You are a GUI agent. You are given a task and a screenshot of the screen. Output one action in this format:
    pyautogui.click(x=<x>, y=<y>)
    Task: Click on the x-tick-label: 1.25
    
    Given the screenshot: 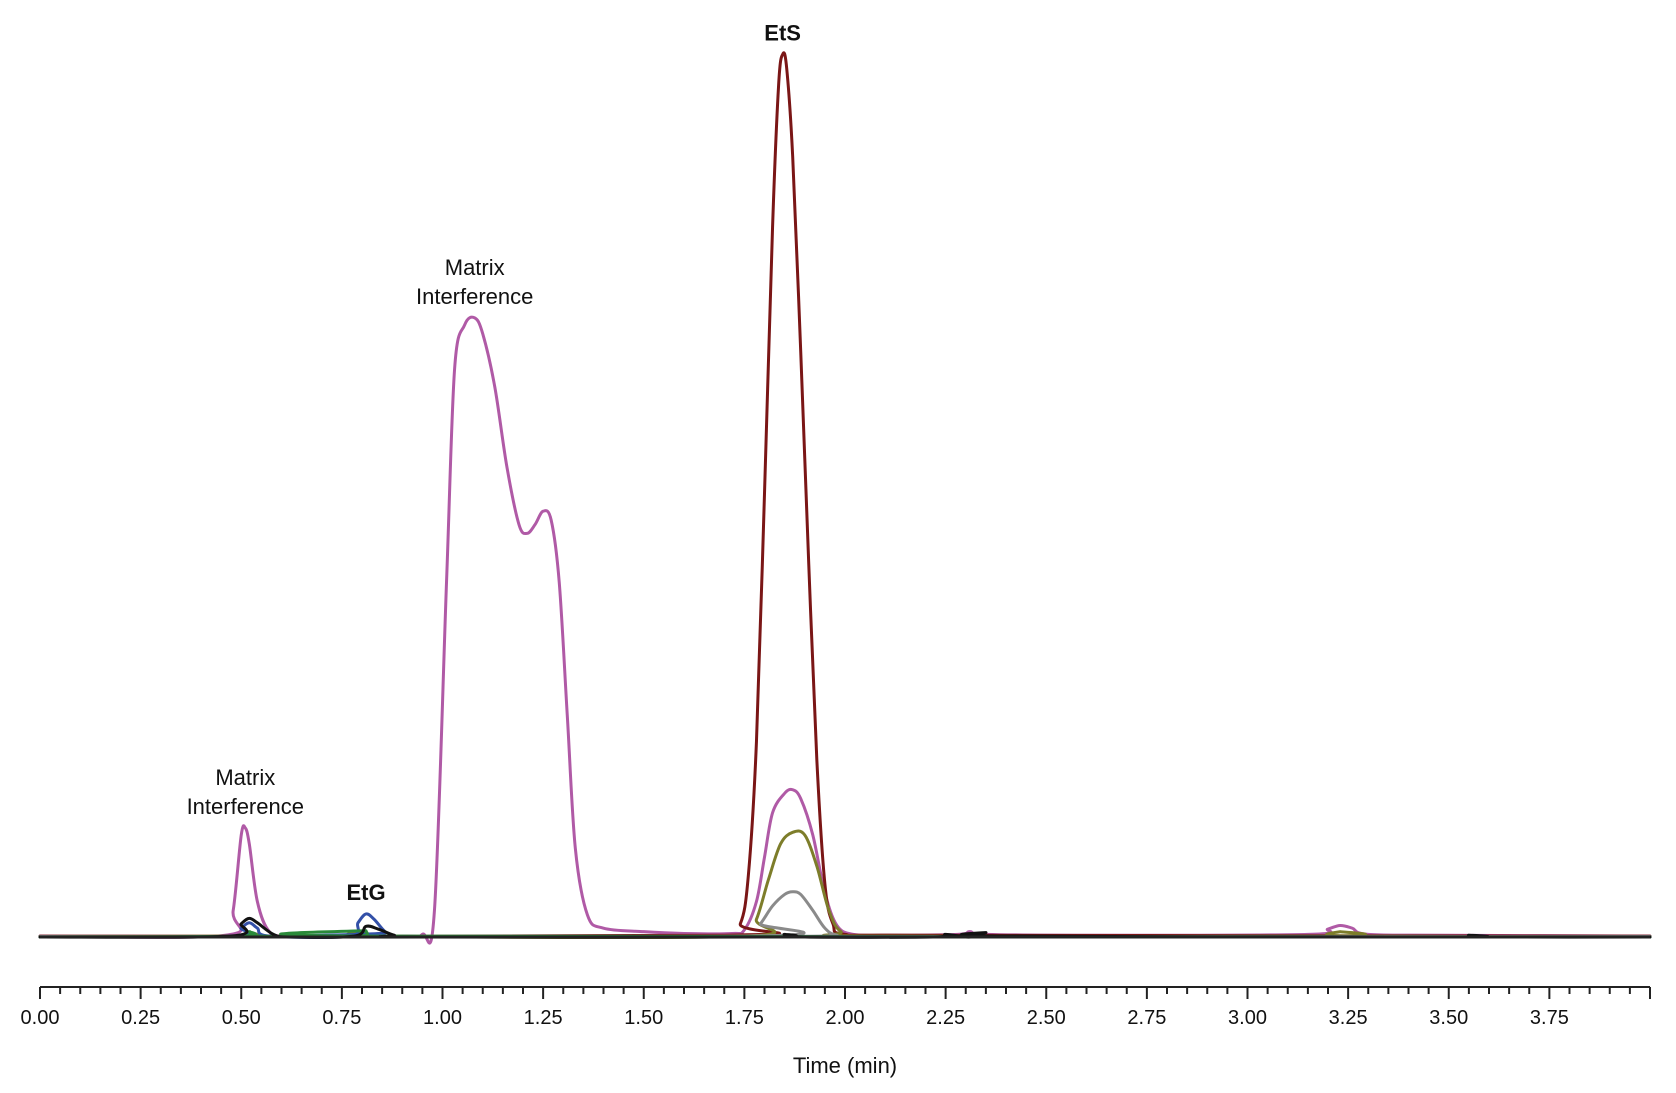 What is the action you would take?
    pyautogui.click(x=543, y=1018)
    